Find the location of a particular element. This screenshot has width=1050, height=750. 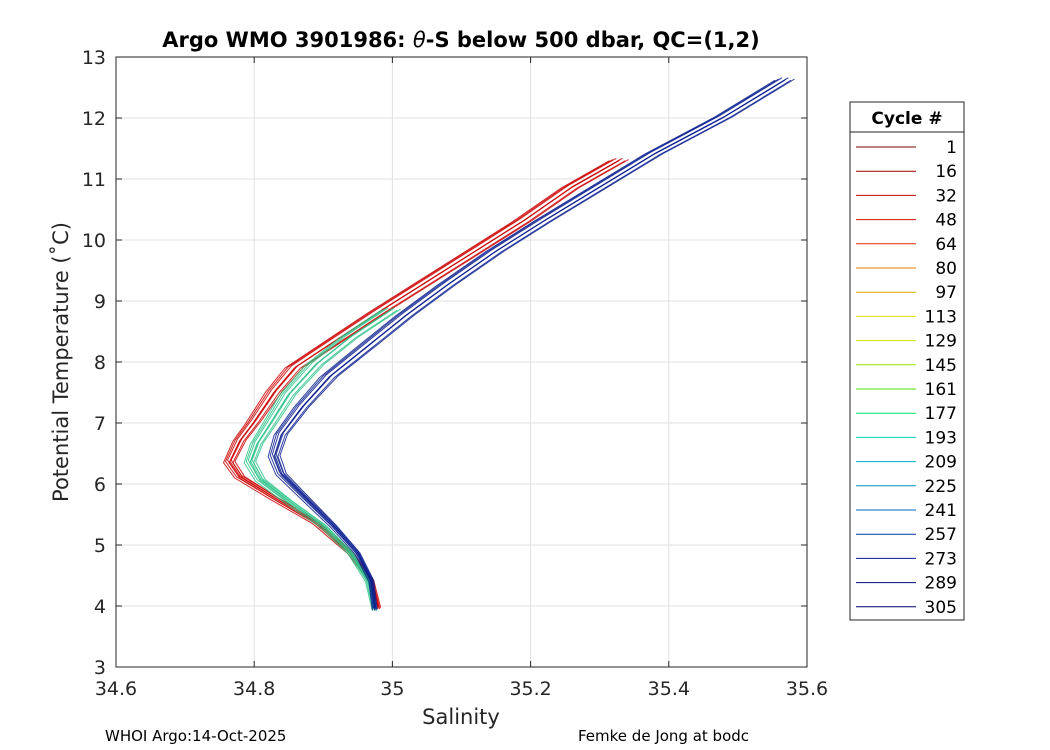

y-tick-label: 5 is located at coordinates (100, 546).